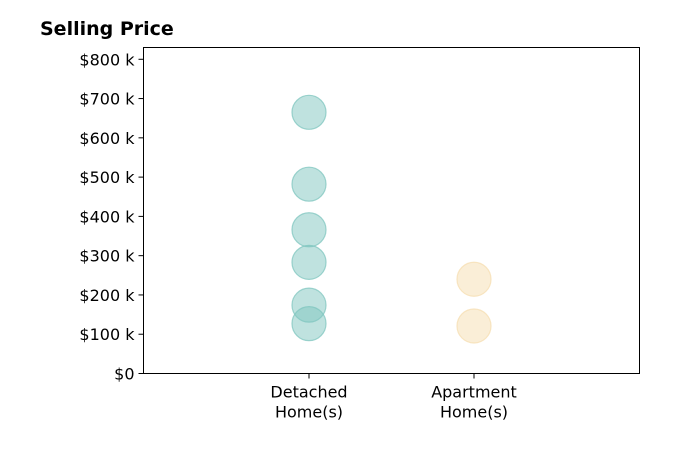 The width and height of the screenshot is (679, 462). What do you see at coordinates (393, 397) in the screenshot?
I see `x-axis: Detached Home(s)Apartment Home(s)` at bounding box center [393, 397].